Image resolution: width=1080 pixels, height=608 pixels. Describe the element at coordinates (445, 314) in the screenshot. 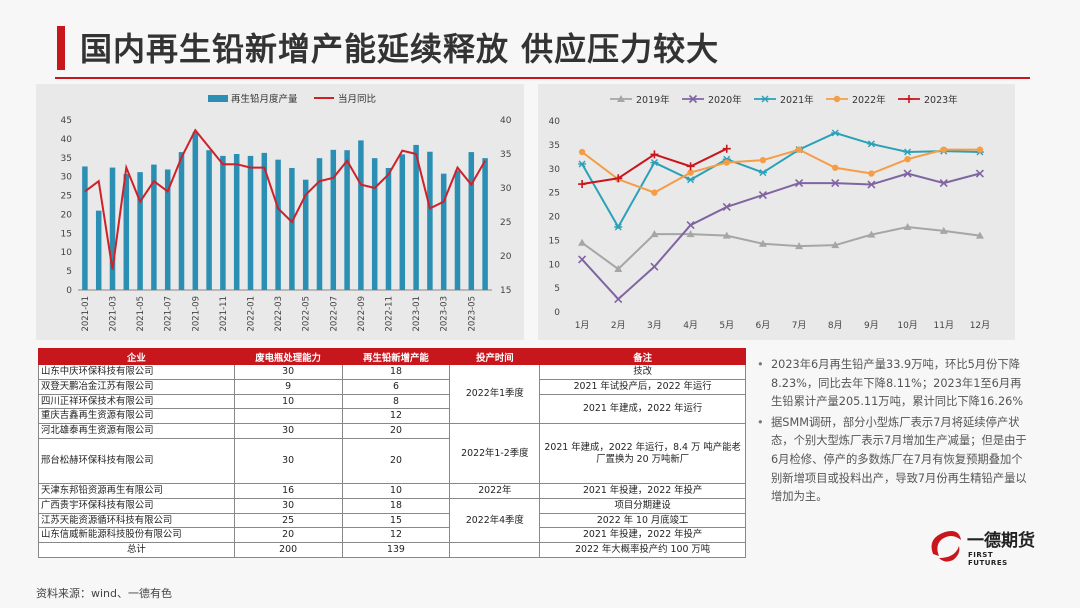

I see `x-tick-label: 2023-03` at that location.